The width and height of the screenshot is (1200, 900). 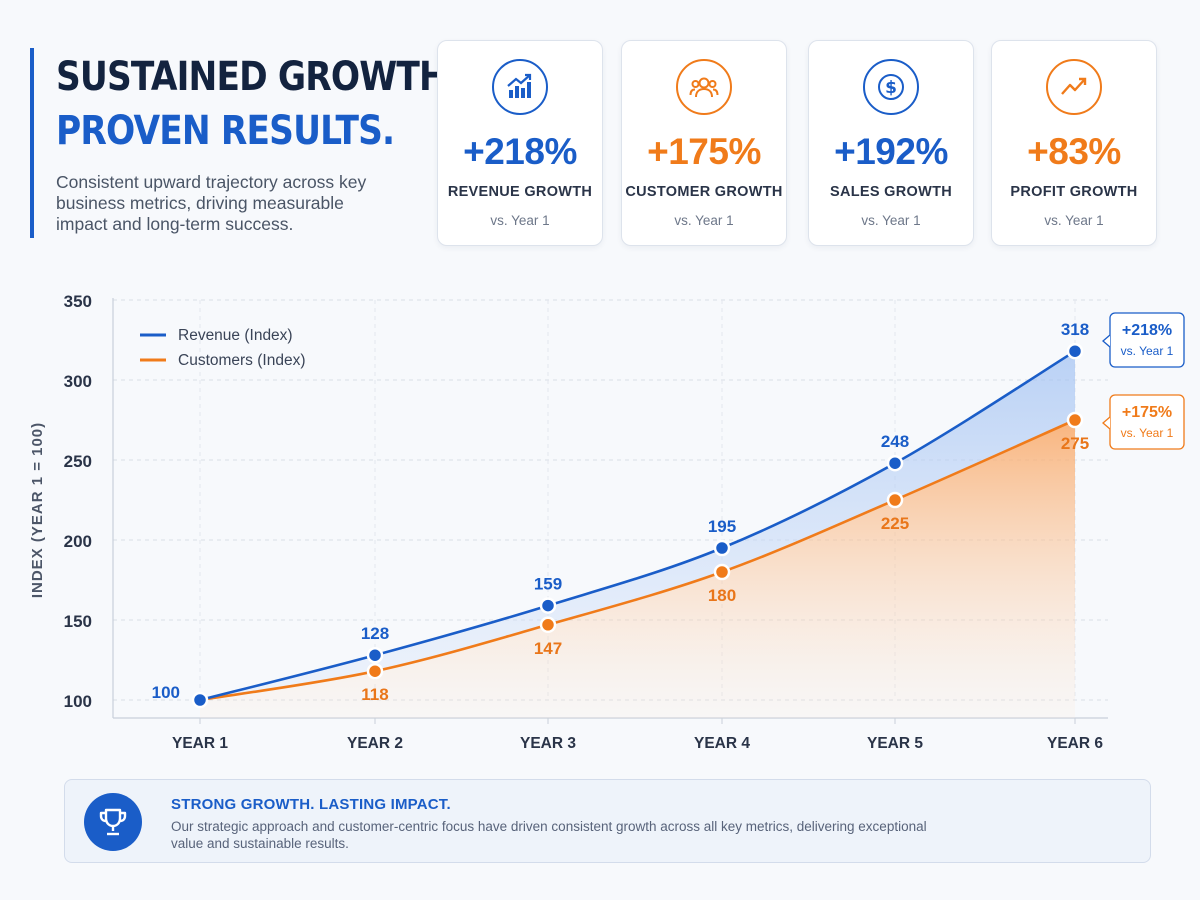 I want to click on customers-data-label: 147, so click(x=548, y=648).